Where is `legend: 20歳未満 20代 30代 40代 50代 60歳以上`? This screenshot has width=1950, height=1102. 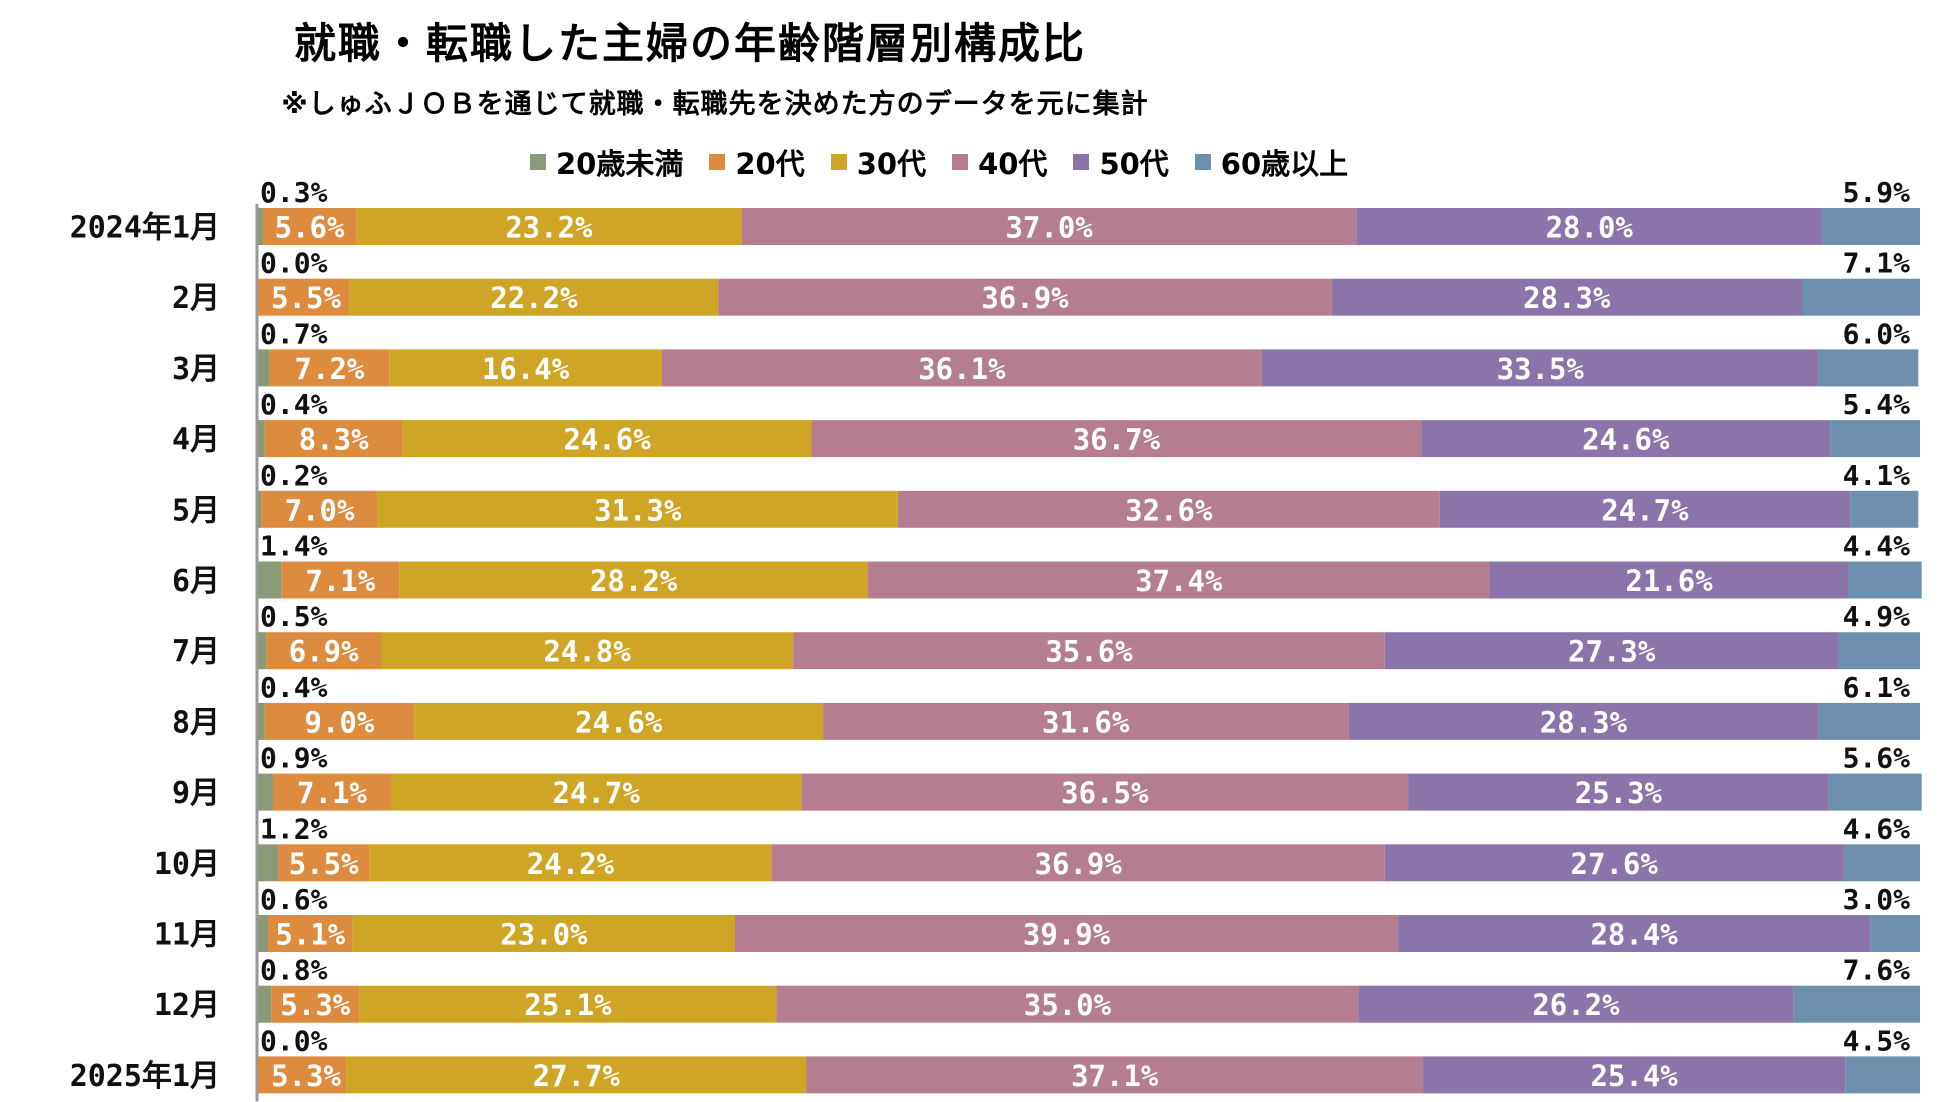
legend: 20歳未満 20代 30代 40代 50代 60歳以上 is located at coordinates (952, 162).